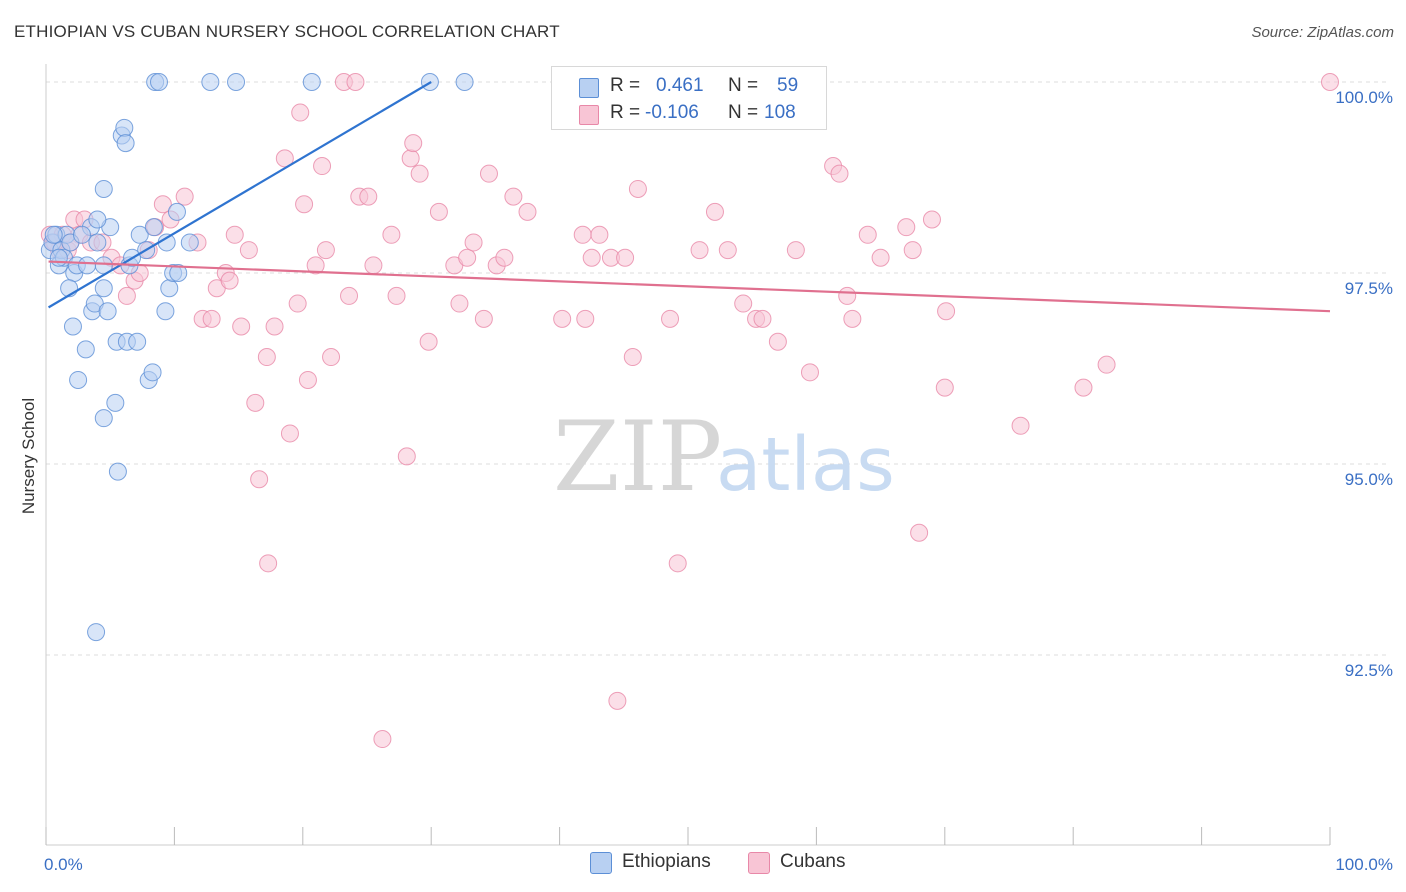  I want to click on legend-n-value: 108, so click(780, 112).